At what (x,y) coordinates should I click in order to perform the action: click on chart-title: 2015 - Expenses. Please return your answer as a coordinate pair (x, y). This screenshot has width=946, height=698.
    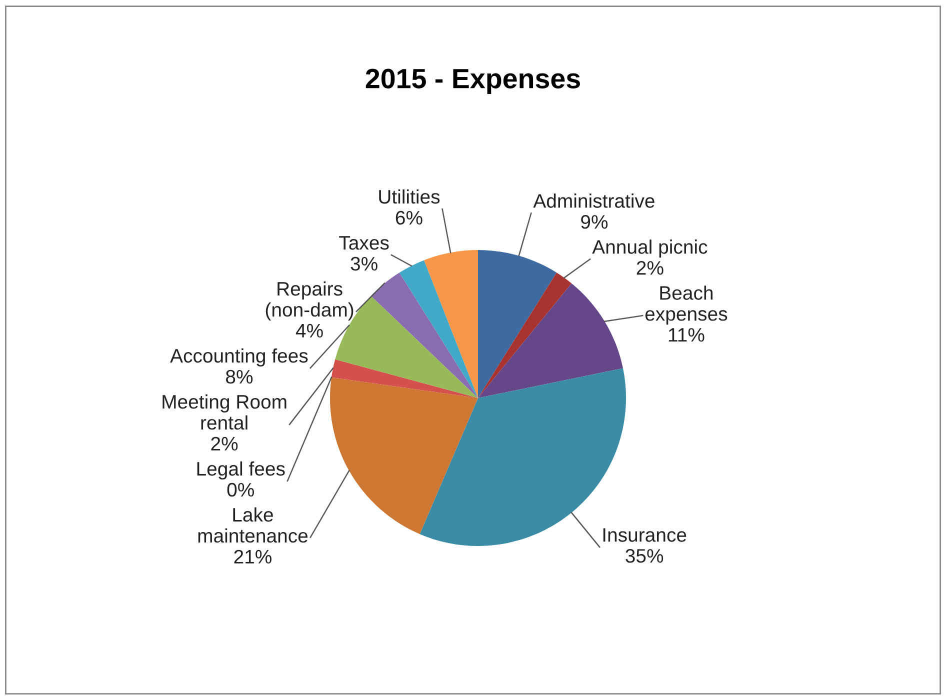
    Looking at the image, I should click on (473, 81).